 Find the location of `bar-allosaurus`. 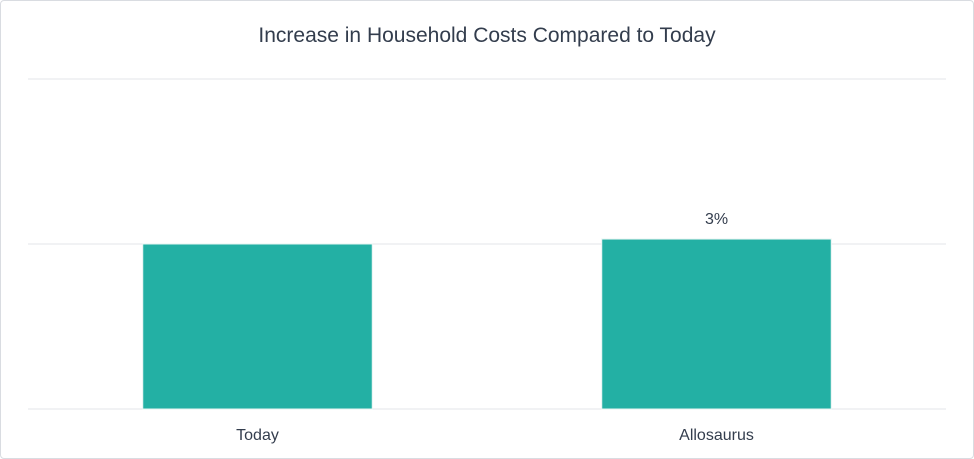

bar-allosaurus is located at coordinates (716, 324).